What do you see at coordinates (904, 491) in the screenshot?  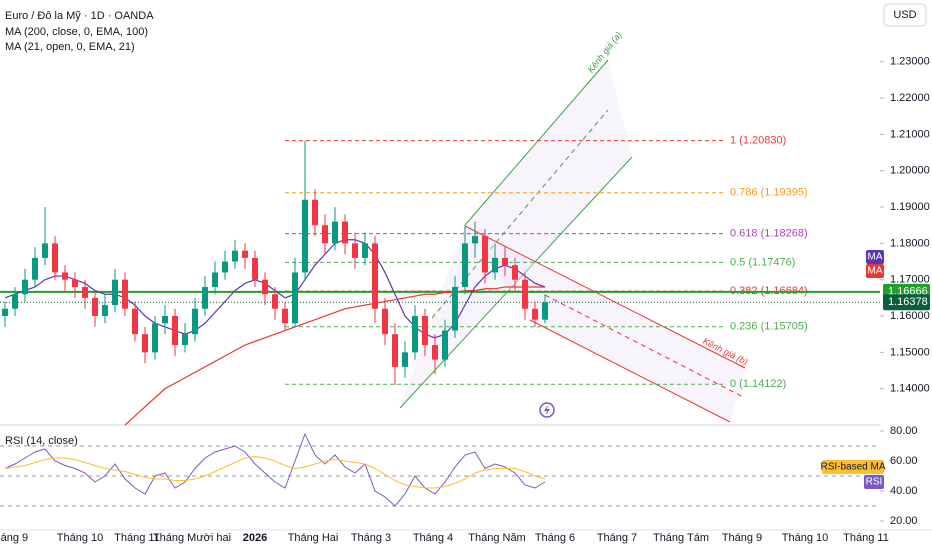 I see `y-tick-label: 40.00` at bounding box center [904, 491].